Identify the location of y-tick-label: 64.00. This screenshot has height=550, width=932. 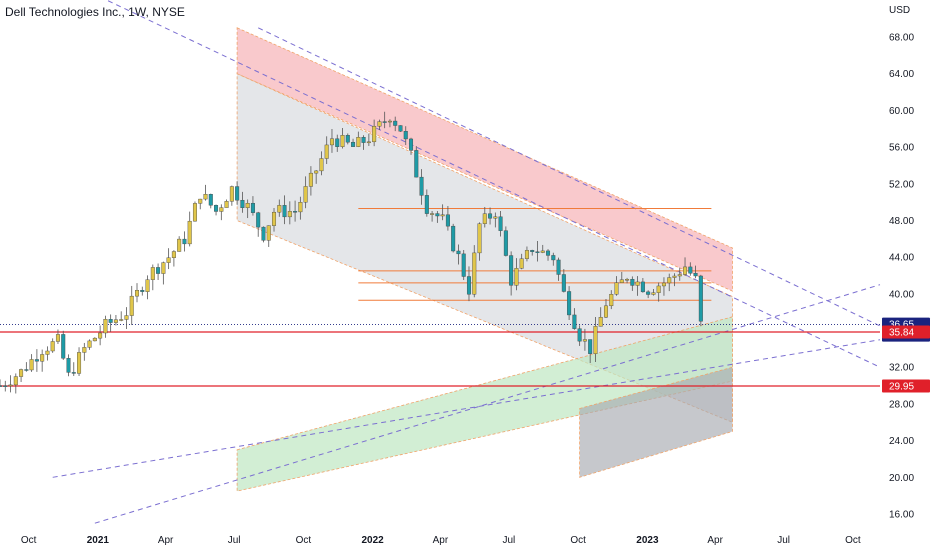
(901, 74).